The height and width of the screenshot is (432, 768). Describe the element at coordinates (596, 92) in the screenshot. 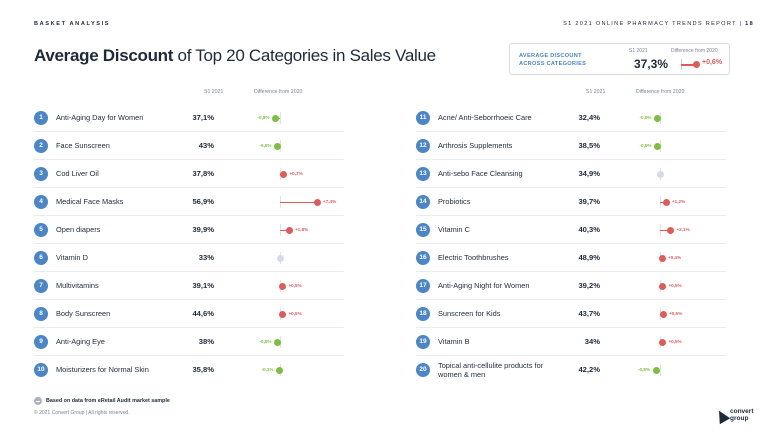

I see `col-s1-right: S1 2021` at that location.